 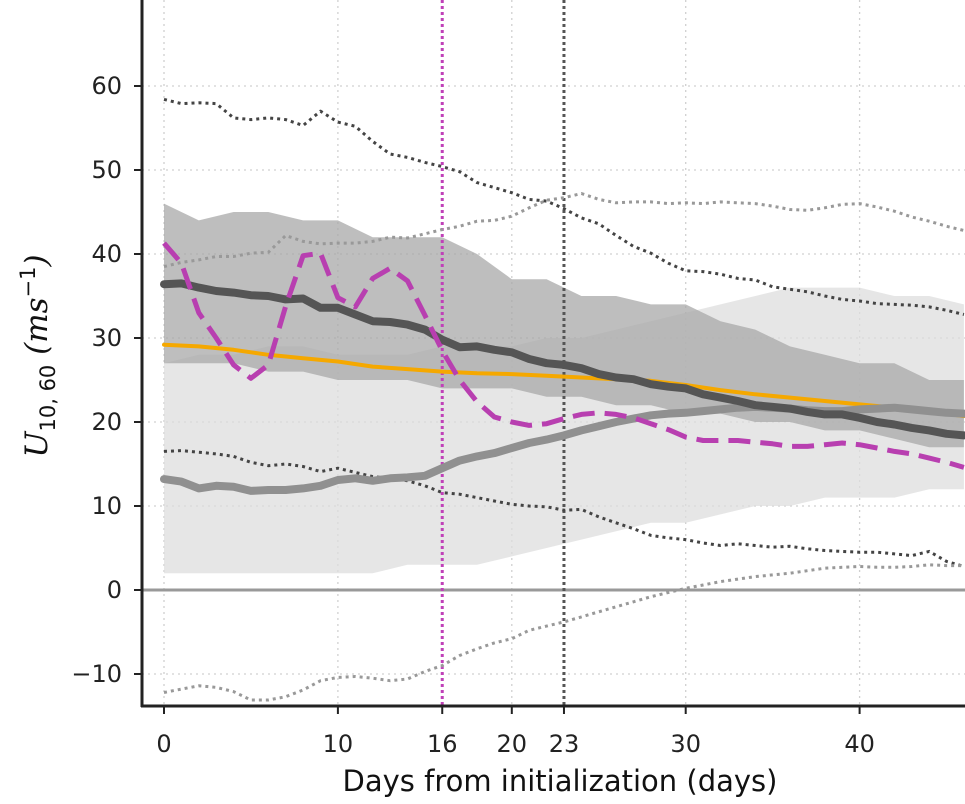 What do you see at coordinates (106, 254) in the screenshot?
I see `y-tick-label: 40` at bounding box center [106, 254].